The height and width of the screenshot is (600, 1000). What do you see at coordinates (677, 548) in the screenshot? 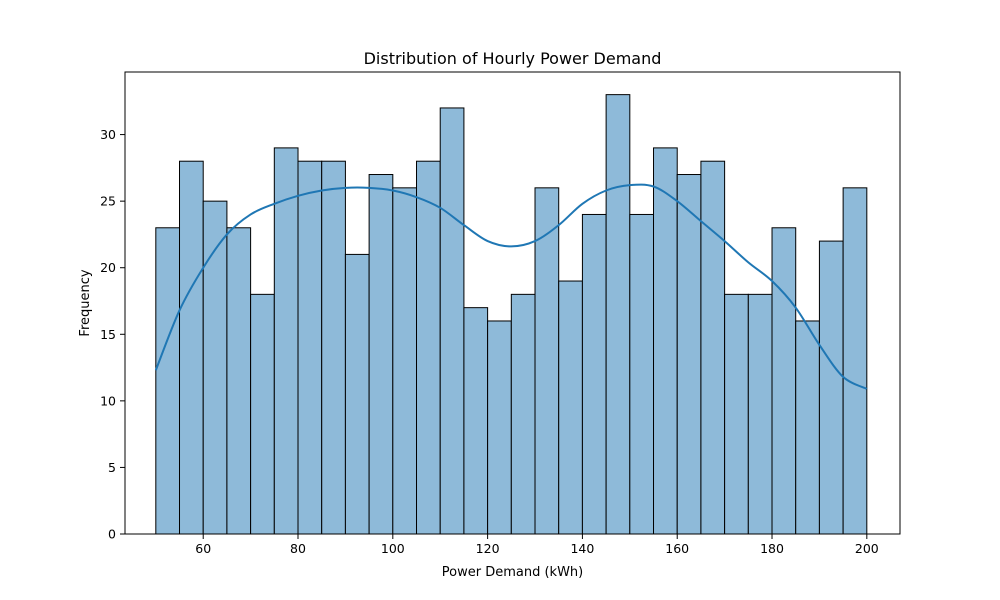
I see `x-tick-label: 160` at bounding box center [677, 548].